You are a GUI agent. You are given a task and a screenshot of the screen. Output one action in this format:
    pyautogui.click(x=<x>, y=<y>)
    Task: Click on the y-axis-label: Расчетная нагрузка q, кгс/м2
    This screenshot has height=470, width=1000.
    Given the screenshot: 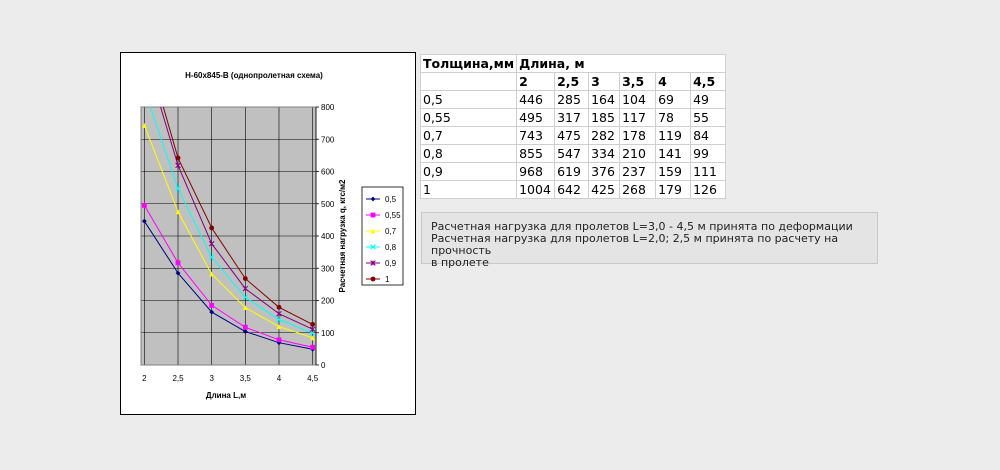 What is the action you would take?
    pyautogui.click(x=342, y=236)
    